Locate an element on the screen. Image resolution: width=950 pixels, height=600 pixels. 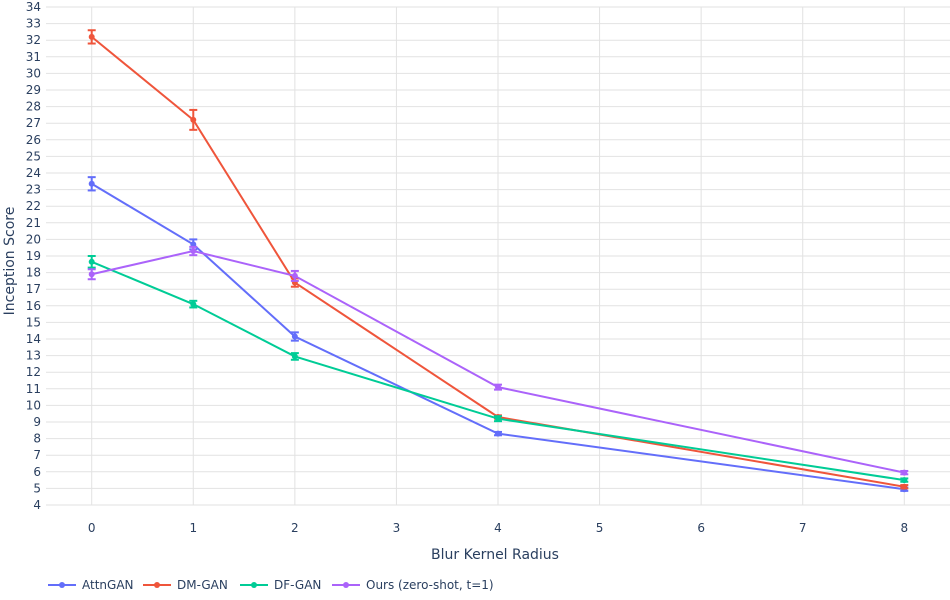
legend-label: DF-GAN is located at coordinates (297, 585).